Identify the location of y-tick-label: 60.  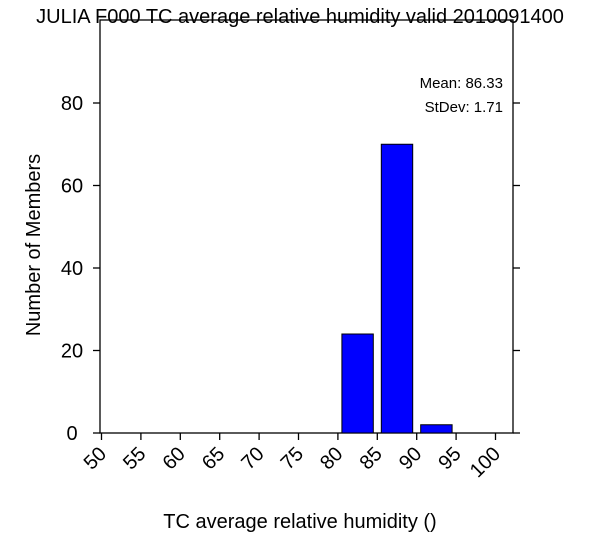
(72, 187).